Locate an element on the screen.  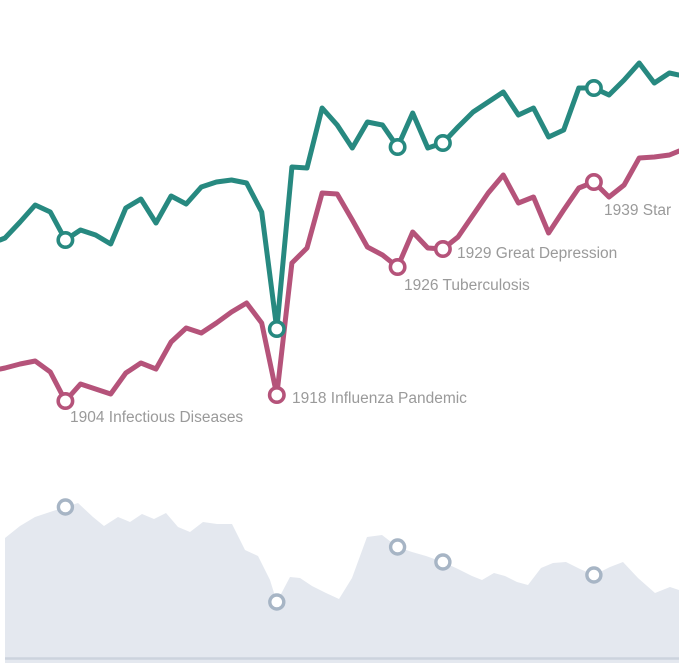
annotation-label-2: 1926 Tuberculosis is located at coordinates (467, 285).